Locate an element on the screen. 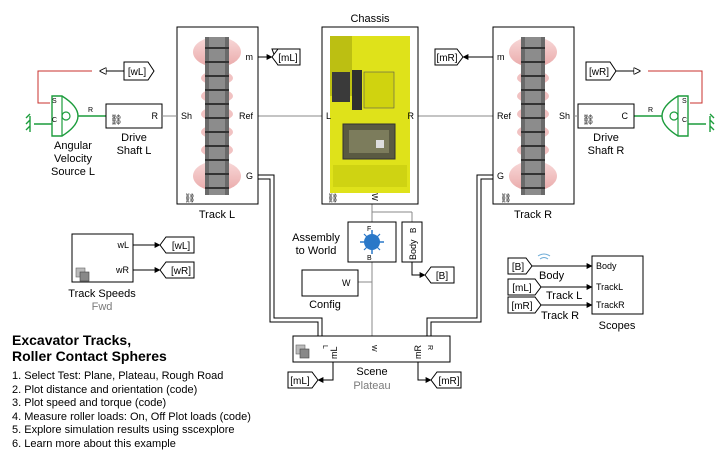 The width and height of the screenshot is (721, 469). source-r-port-s: S is located at coordinates (684, 101).